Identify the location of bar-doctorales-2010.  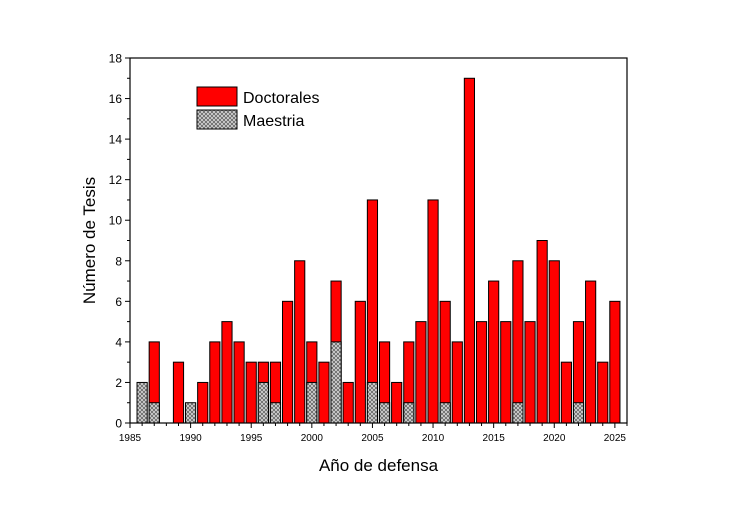
(433, 311).